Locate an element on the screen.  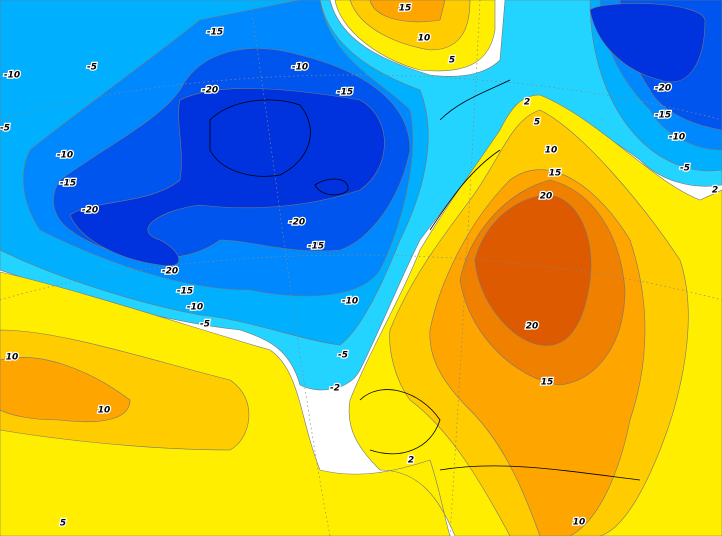
meridian is located at coordinates (465, 268).